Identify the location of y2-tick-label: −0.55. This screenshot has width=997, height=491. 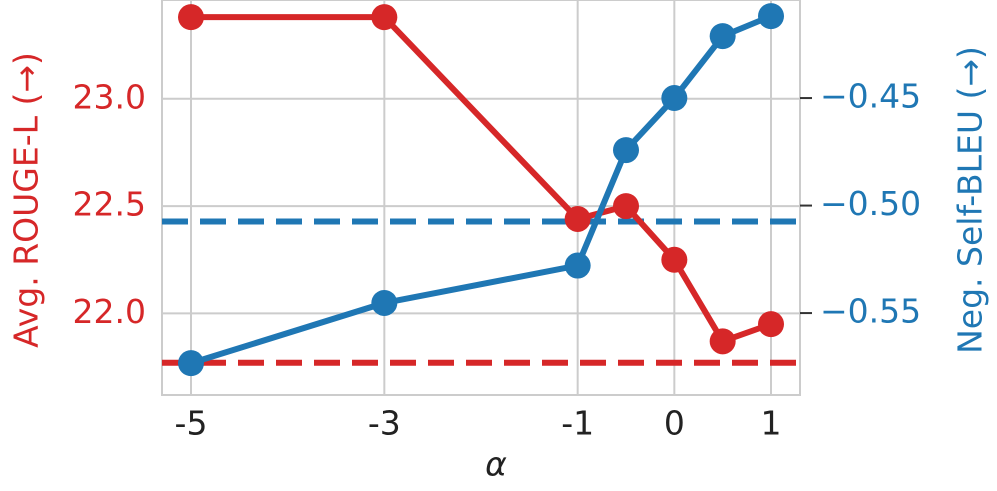
(870, 311).